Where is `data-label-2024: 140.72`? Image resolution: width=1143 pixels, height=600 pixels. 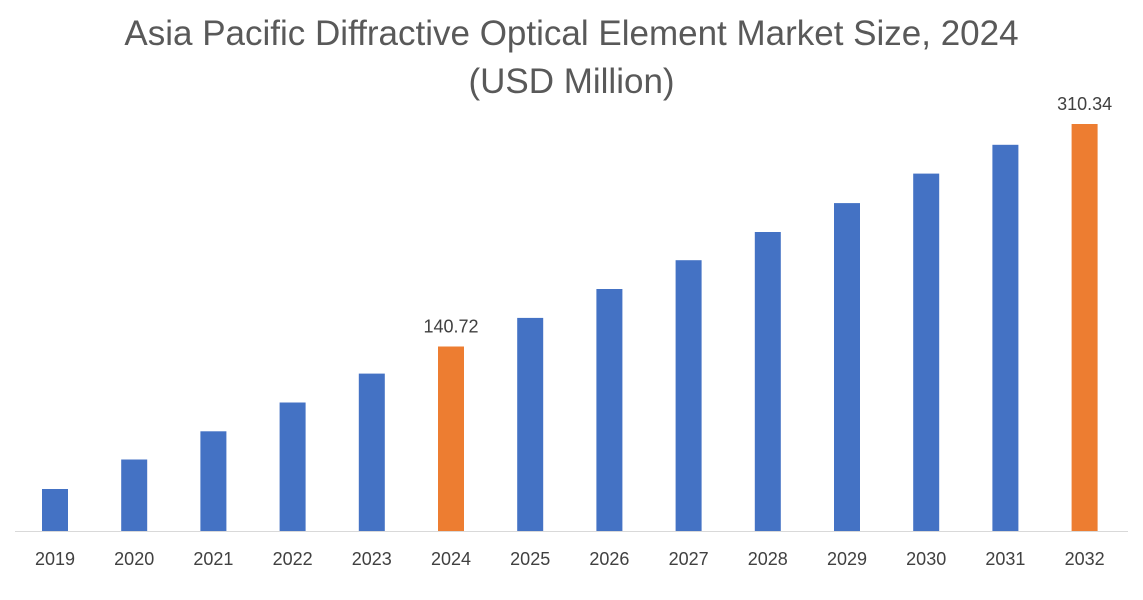 data-label-2024: 140.72 is located at coordinates (450, 327).